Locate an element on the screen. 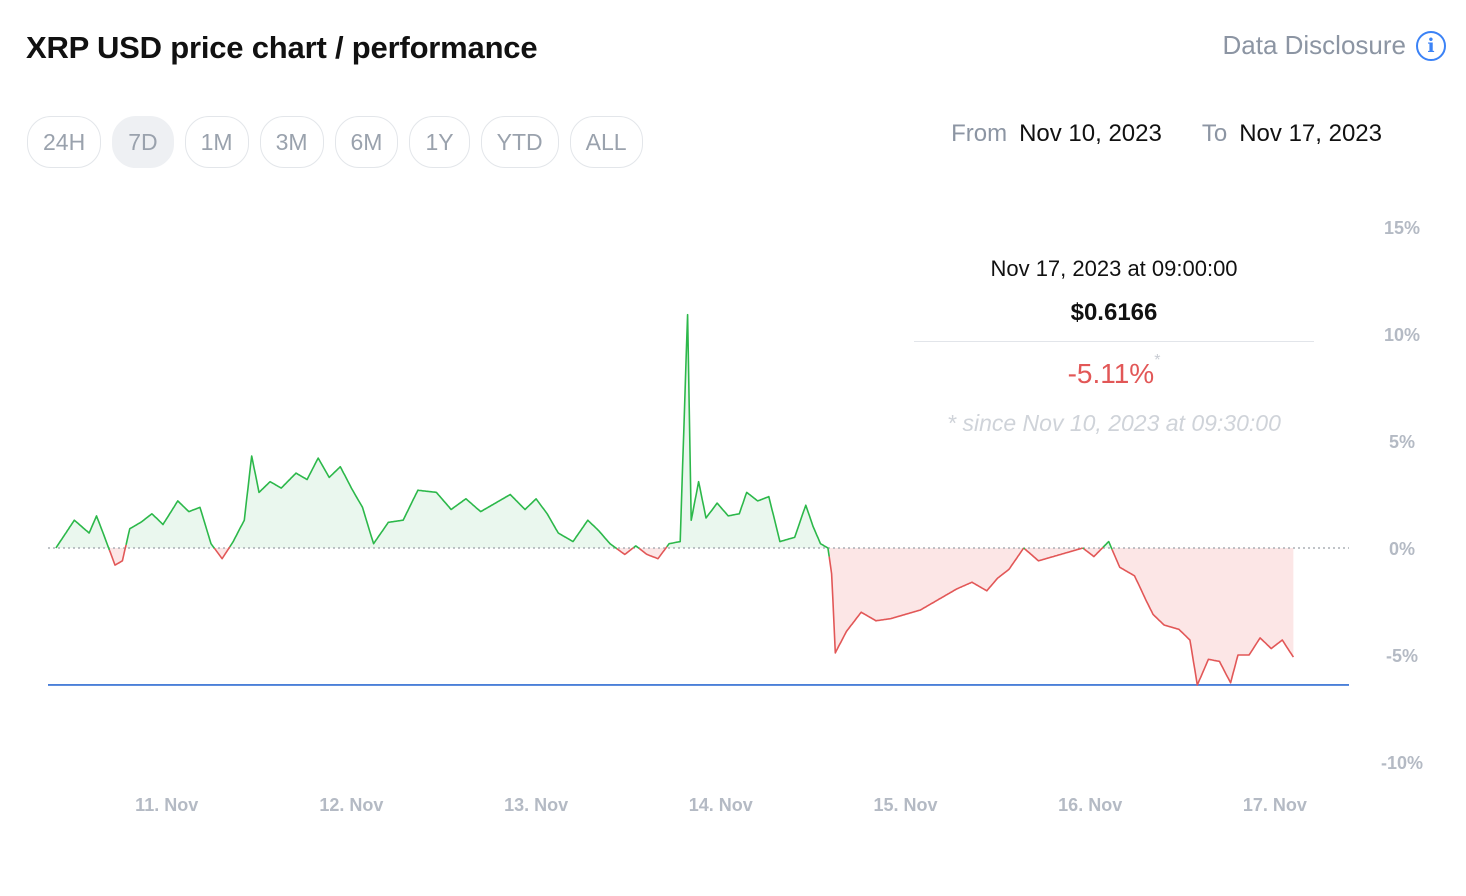 Image resolution: width=1466 pixels, height=896 pixels. tooltip-since: * since Nov 10, 2023 at 09:30:00 is located at coordinates (1114, 423).